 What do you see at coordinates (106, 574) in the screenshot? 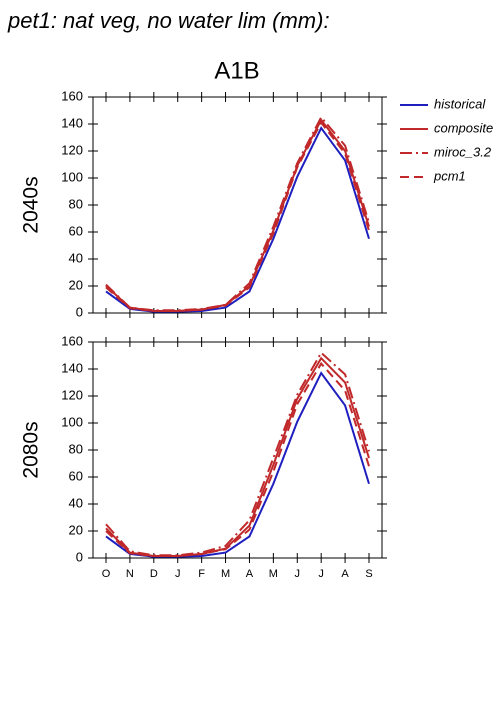
I see `x-tick-label: O` at bounding box center [106, 574].